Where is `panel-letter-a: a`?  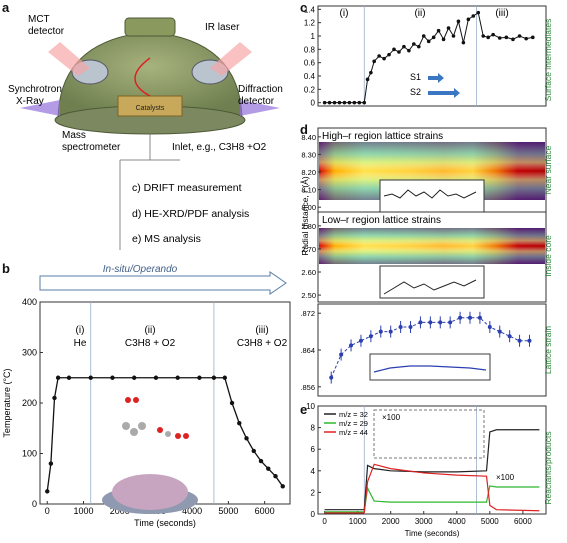 panel-letter-a: a is located at coordinates (6, 7).